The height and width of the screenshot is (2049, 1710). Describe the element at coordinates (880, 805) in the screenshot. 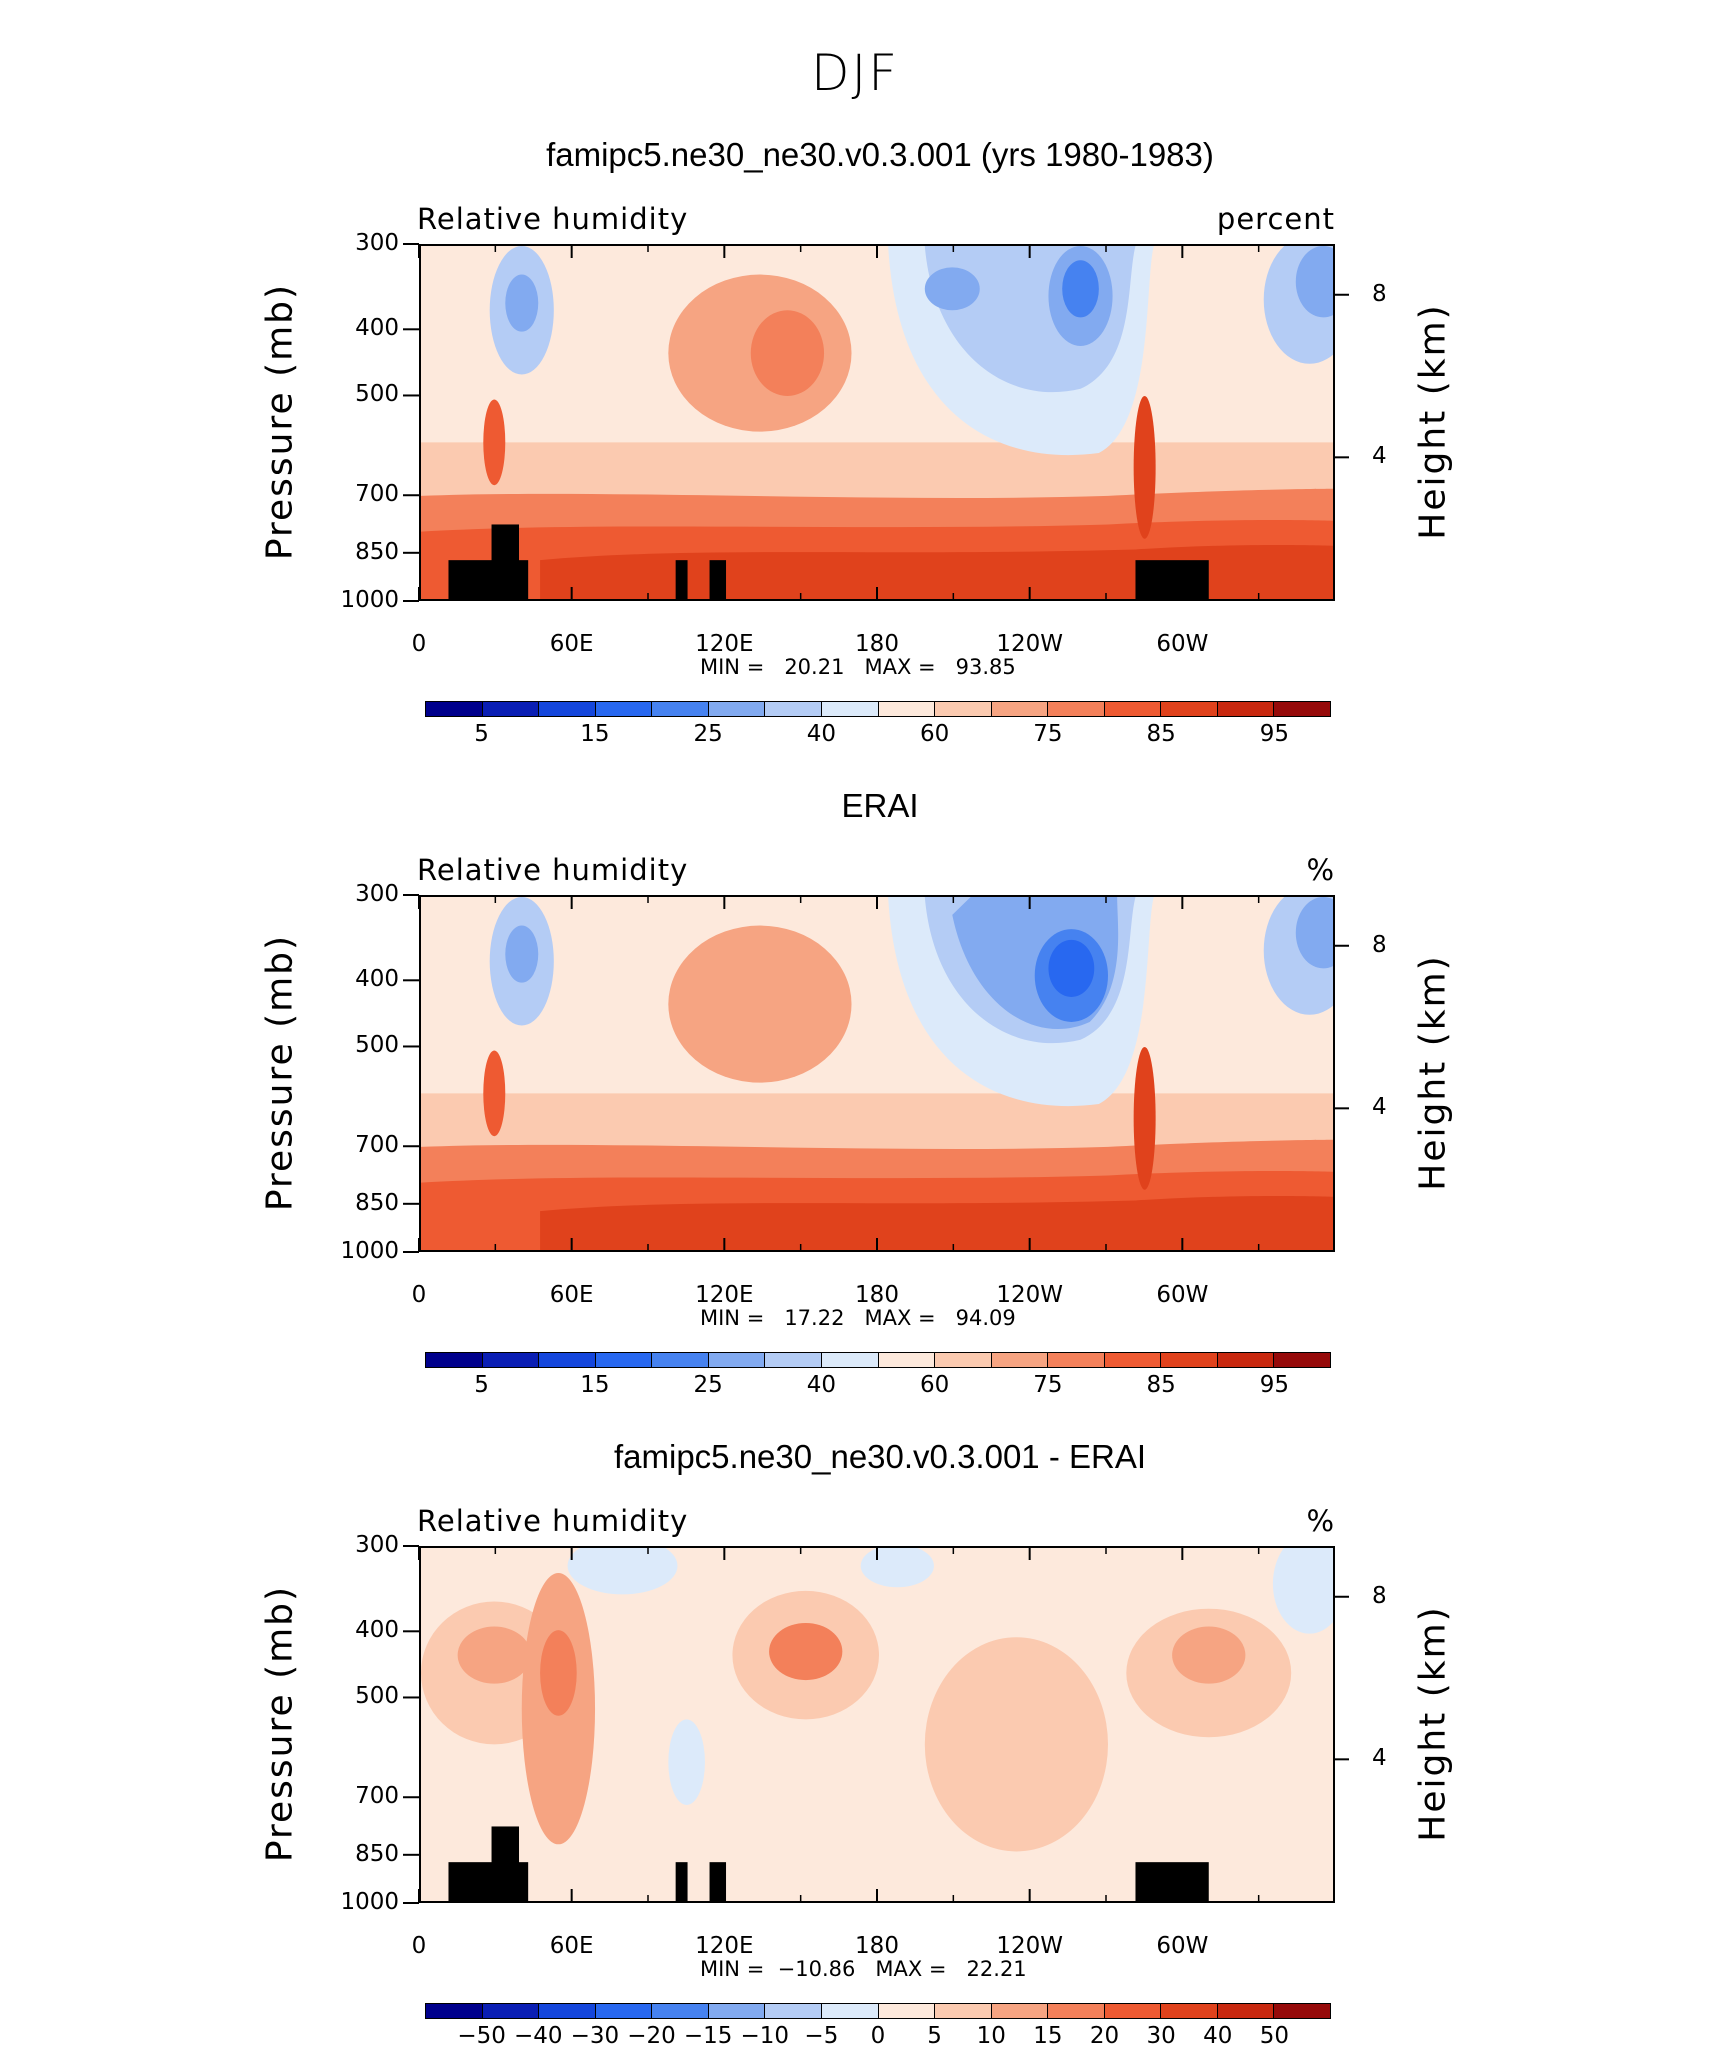

I see `panel-title: ERAI` at that location.